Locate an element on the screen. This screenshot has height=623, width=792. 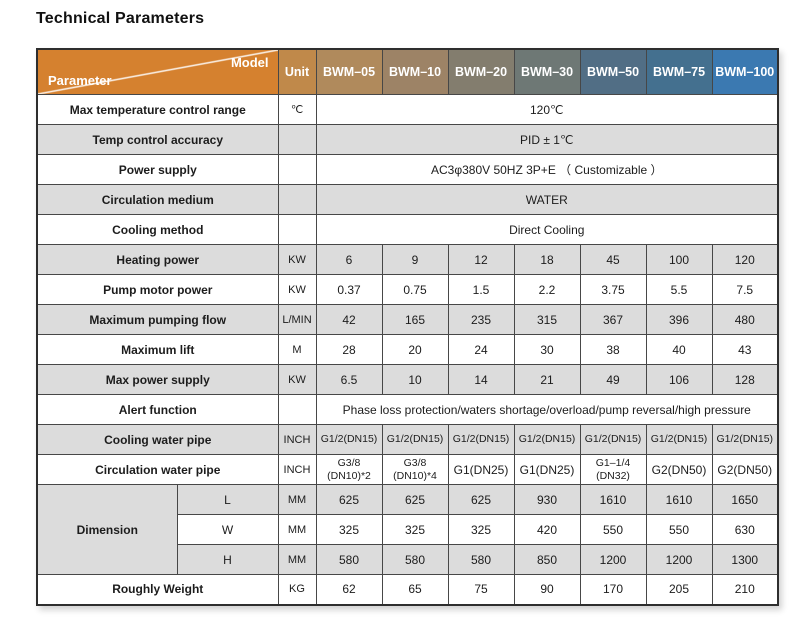
table-row: Heating power KW 6 9 12 18 45 100 120 is located at coordinates (407, 259).